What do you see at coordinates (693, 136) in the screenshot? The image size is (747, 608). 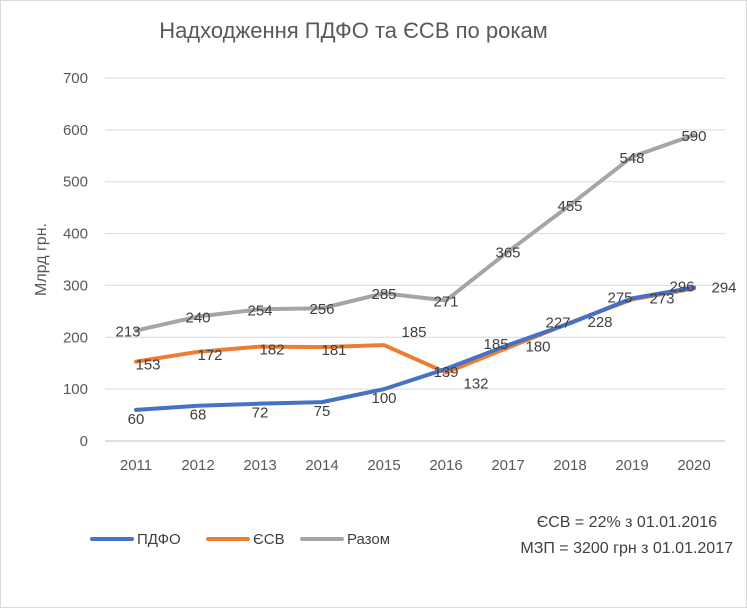 I see `data-label: 590` at bounding box center [693, 136].